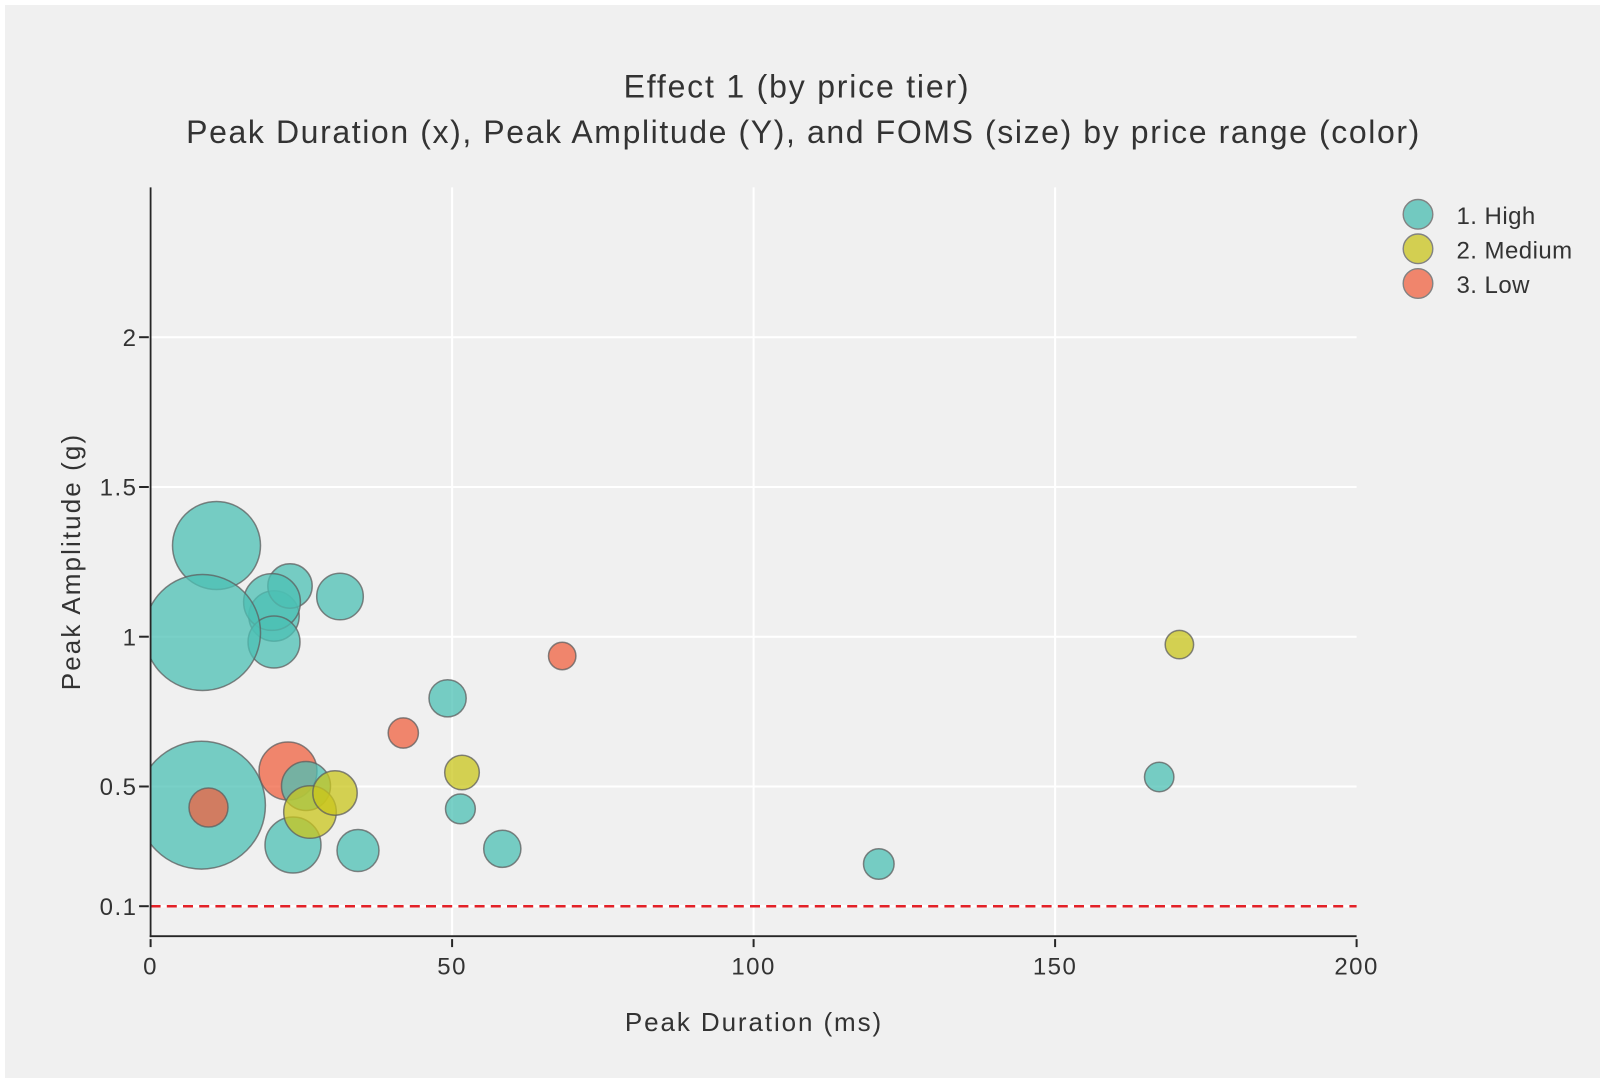  What do you see at coordinates (452, 967) in the screenshot?
I see `svg-text: 50` at bounding box center [452, 967].